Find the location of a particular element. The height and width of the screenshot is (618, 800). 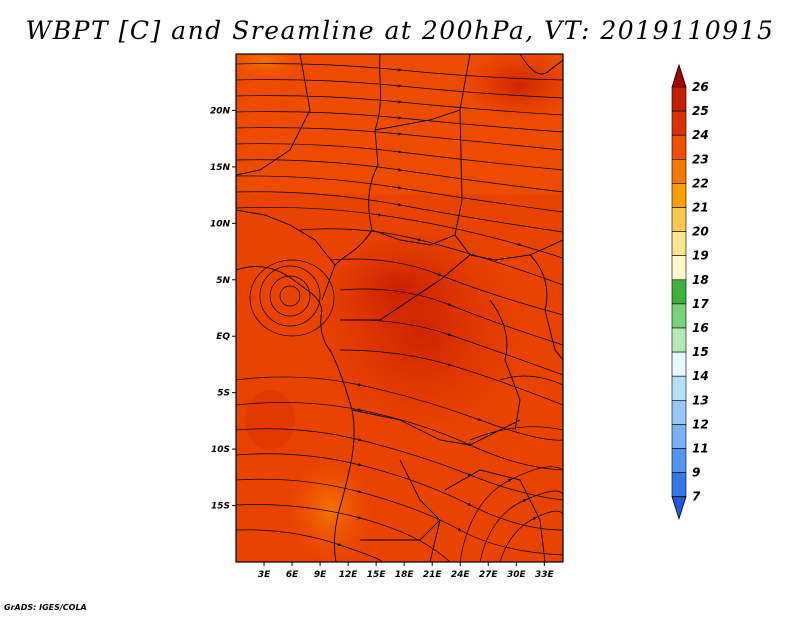

y-tick-label: 15N is located at coordinates (220, 168).